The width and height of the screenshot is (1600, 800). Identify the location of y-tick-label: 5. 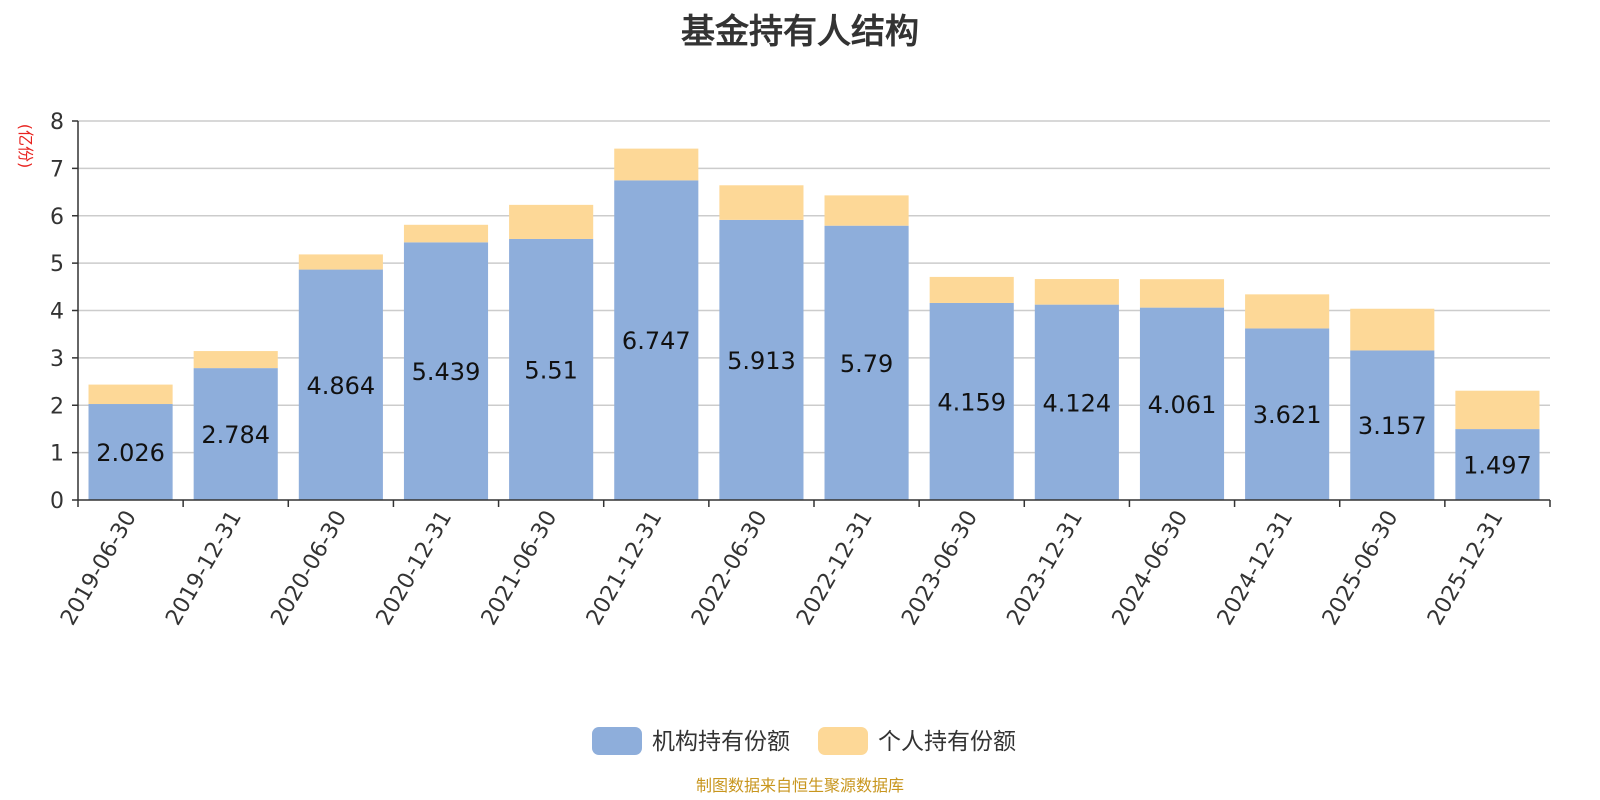
(57, 264).